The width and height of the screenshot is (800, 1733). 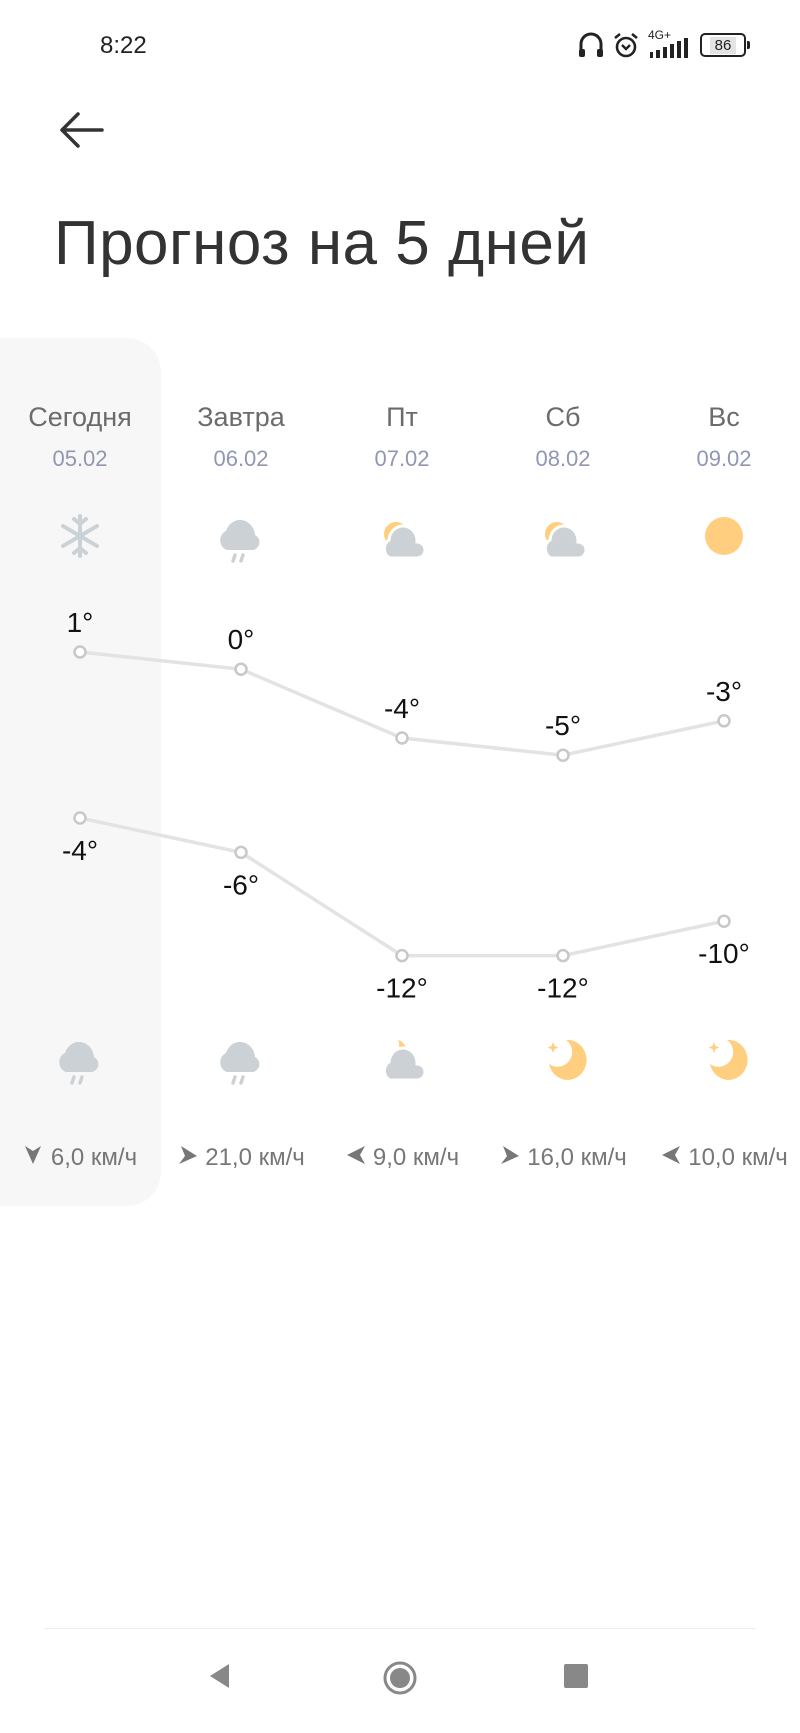 I want to click on wind: 10,0 км/ч, so click(x=712, y=1158).